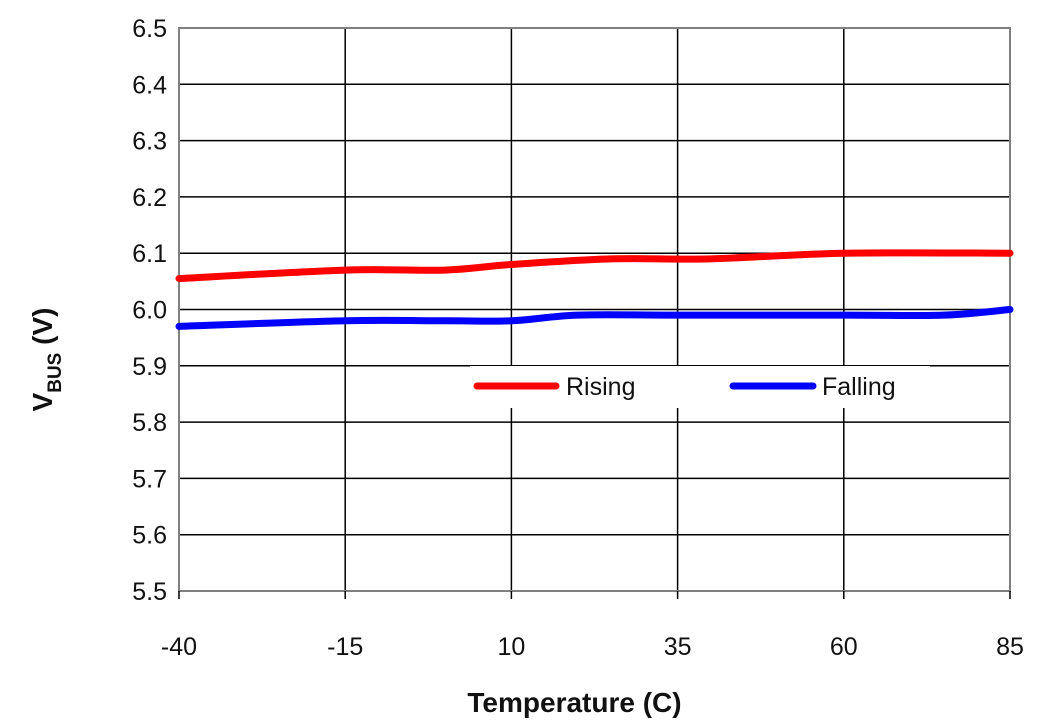 This screenshot has height=724, width=1050. I want to click on y-axis-title: VBUS (V), so click(46, 360).